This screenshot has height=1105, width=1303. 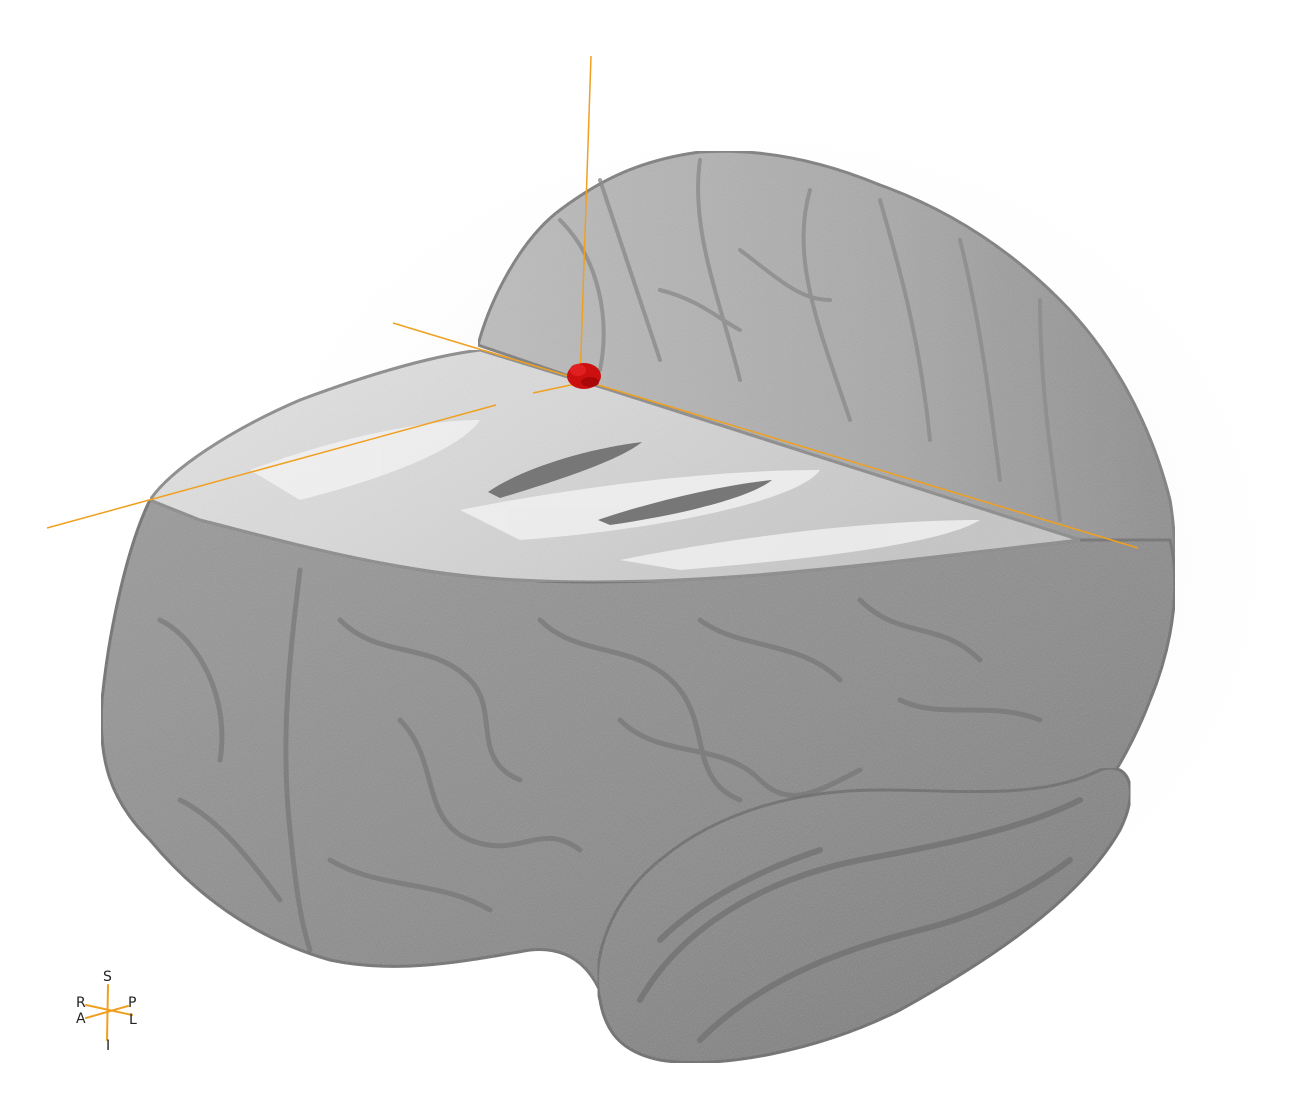 I want to click on orientation-label-inferior: I, so click(x=108, y=1046).